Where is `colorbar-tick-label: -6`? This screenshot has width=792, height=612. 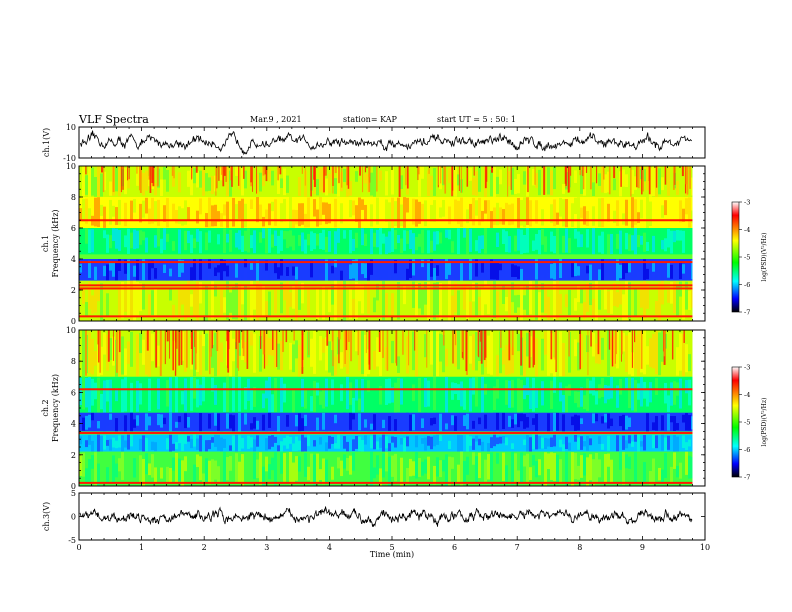
colorbar-tick-label: -6 is located at coordinates (747, 450).